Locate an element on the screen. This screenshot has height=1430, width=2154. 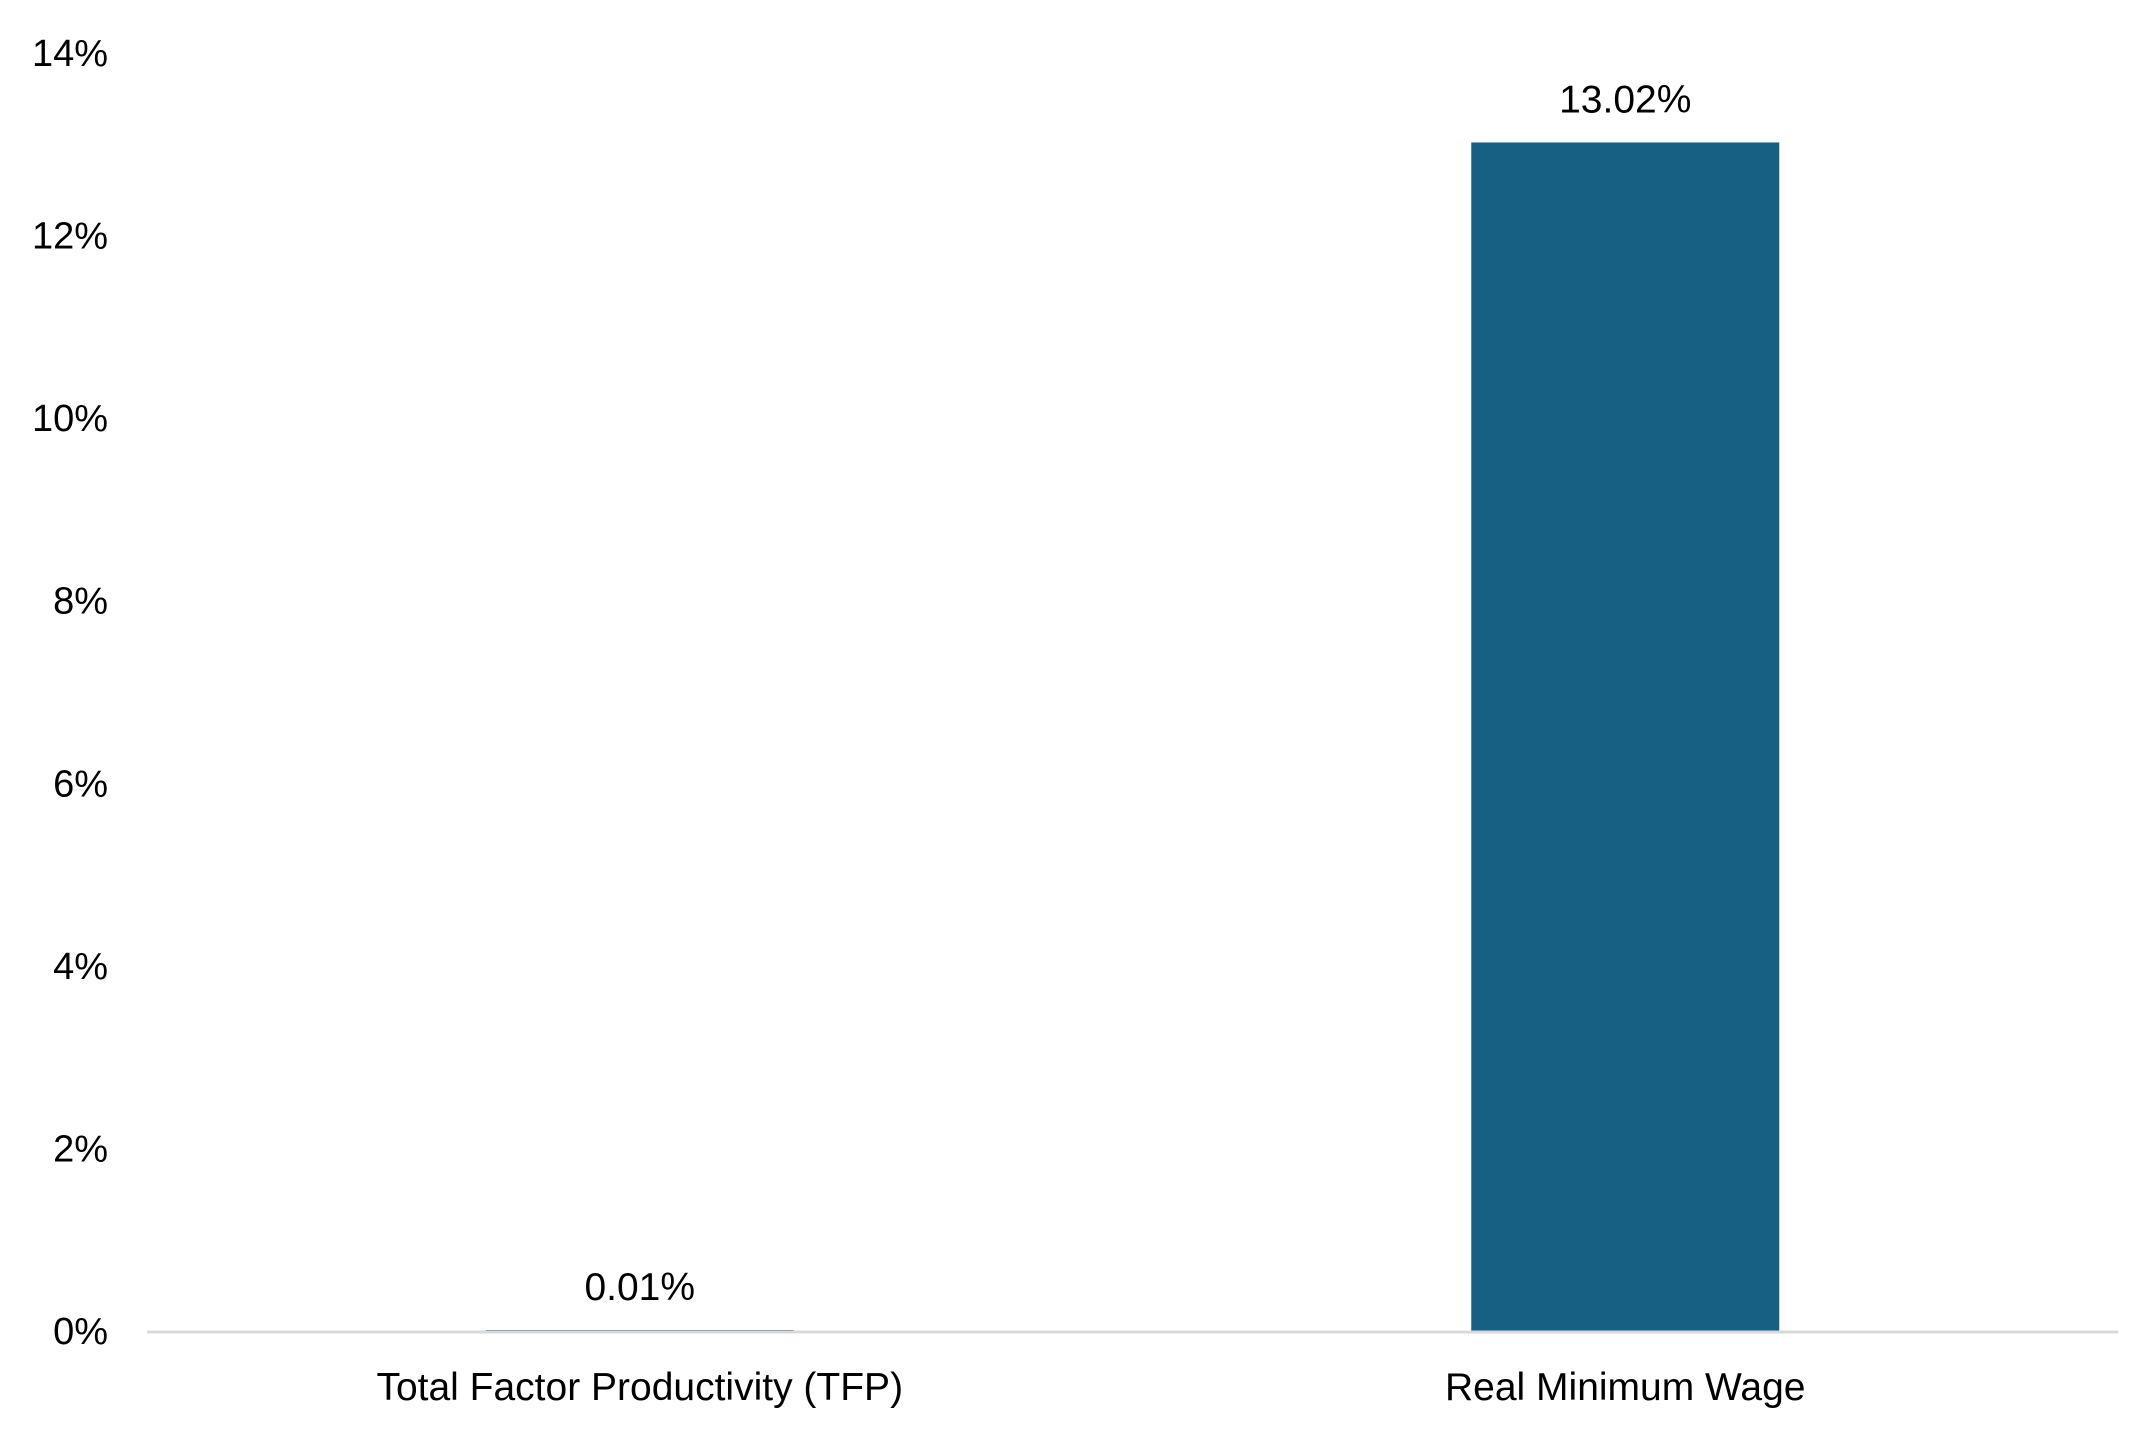
bar-data-label: 0.01% is located at coordinates (639, 1287).